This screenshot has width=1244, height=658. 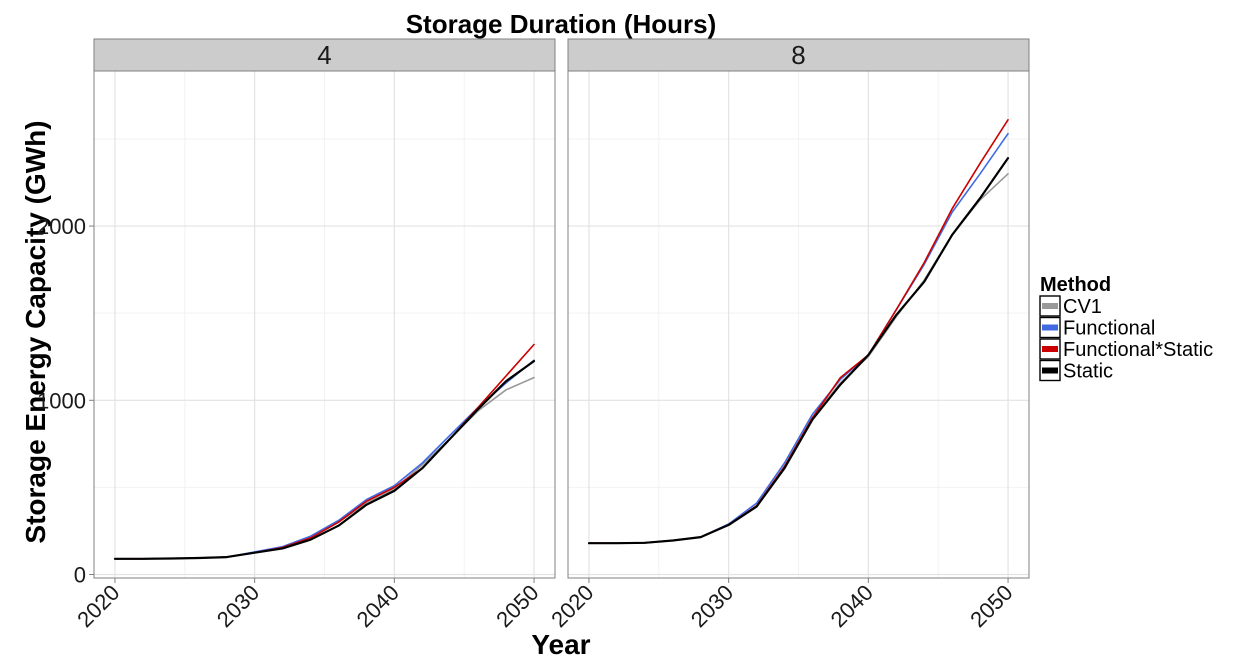 I want to click on series-line-static, so click(x=324, y=460).